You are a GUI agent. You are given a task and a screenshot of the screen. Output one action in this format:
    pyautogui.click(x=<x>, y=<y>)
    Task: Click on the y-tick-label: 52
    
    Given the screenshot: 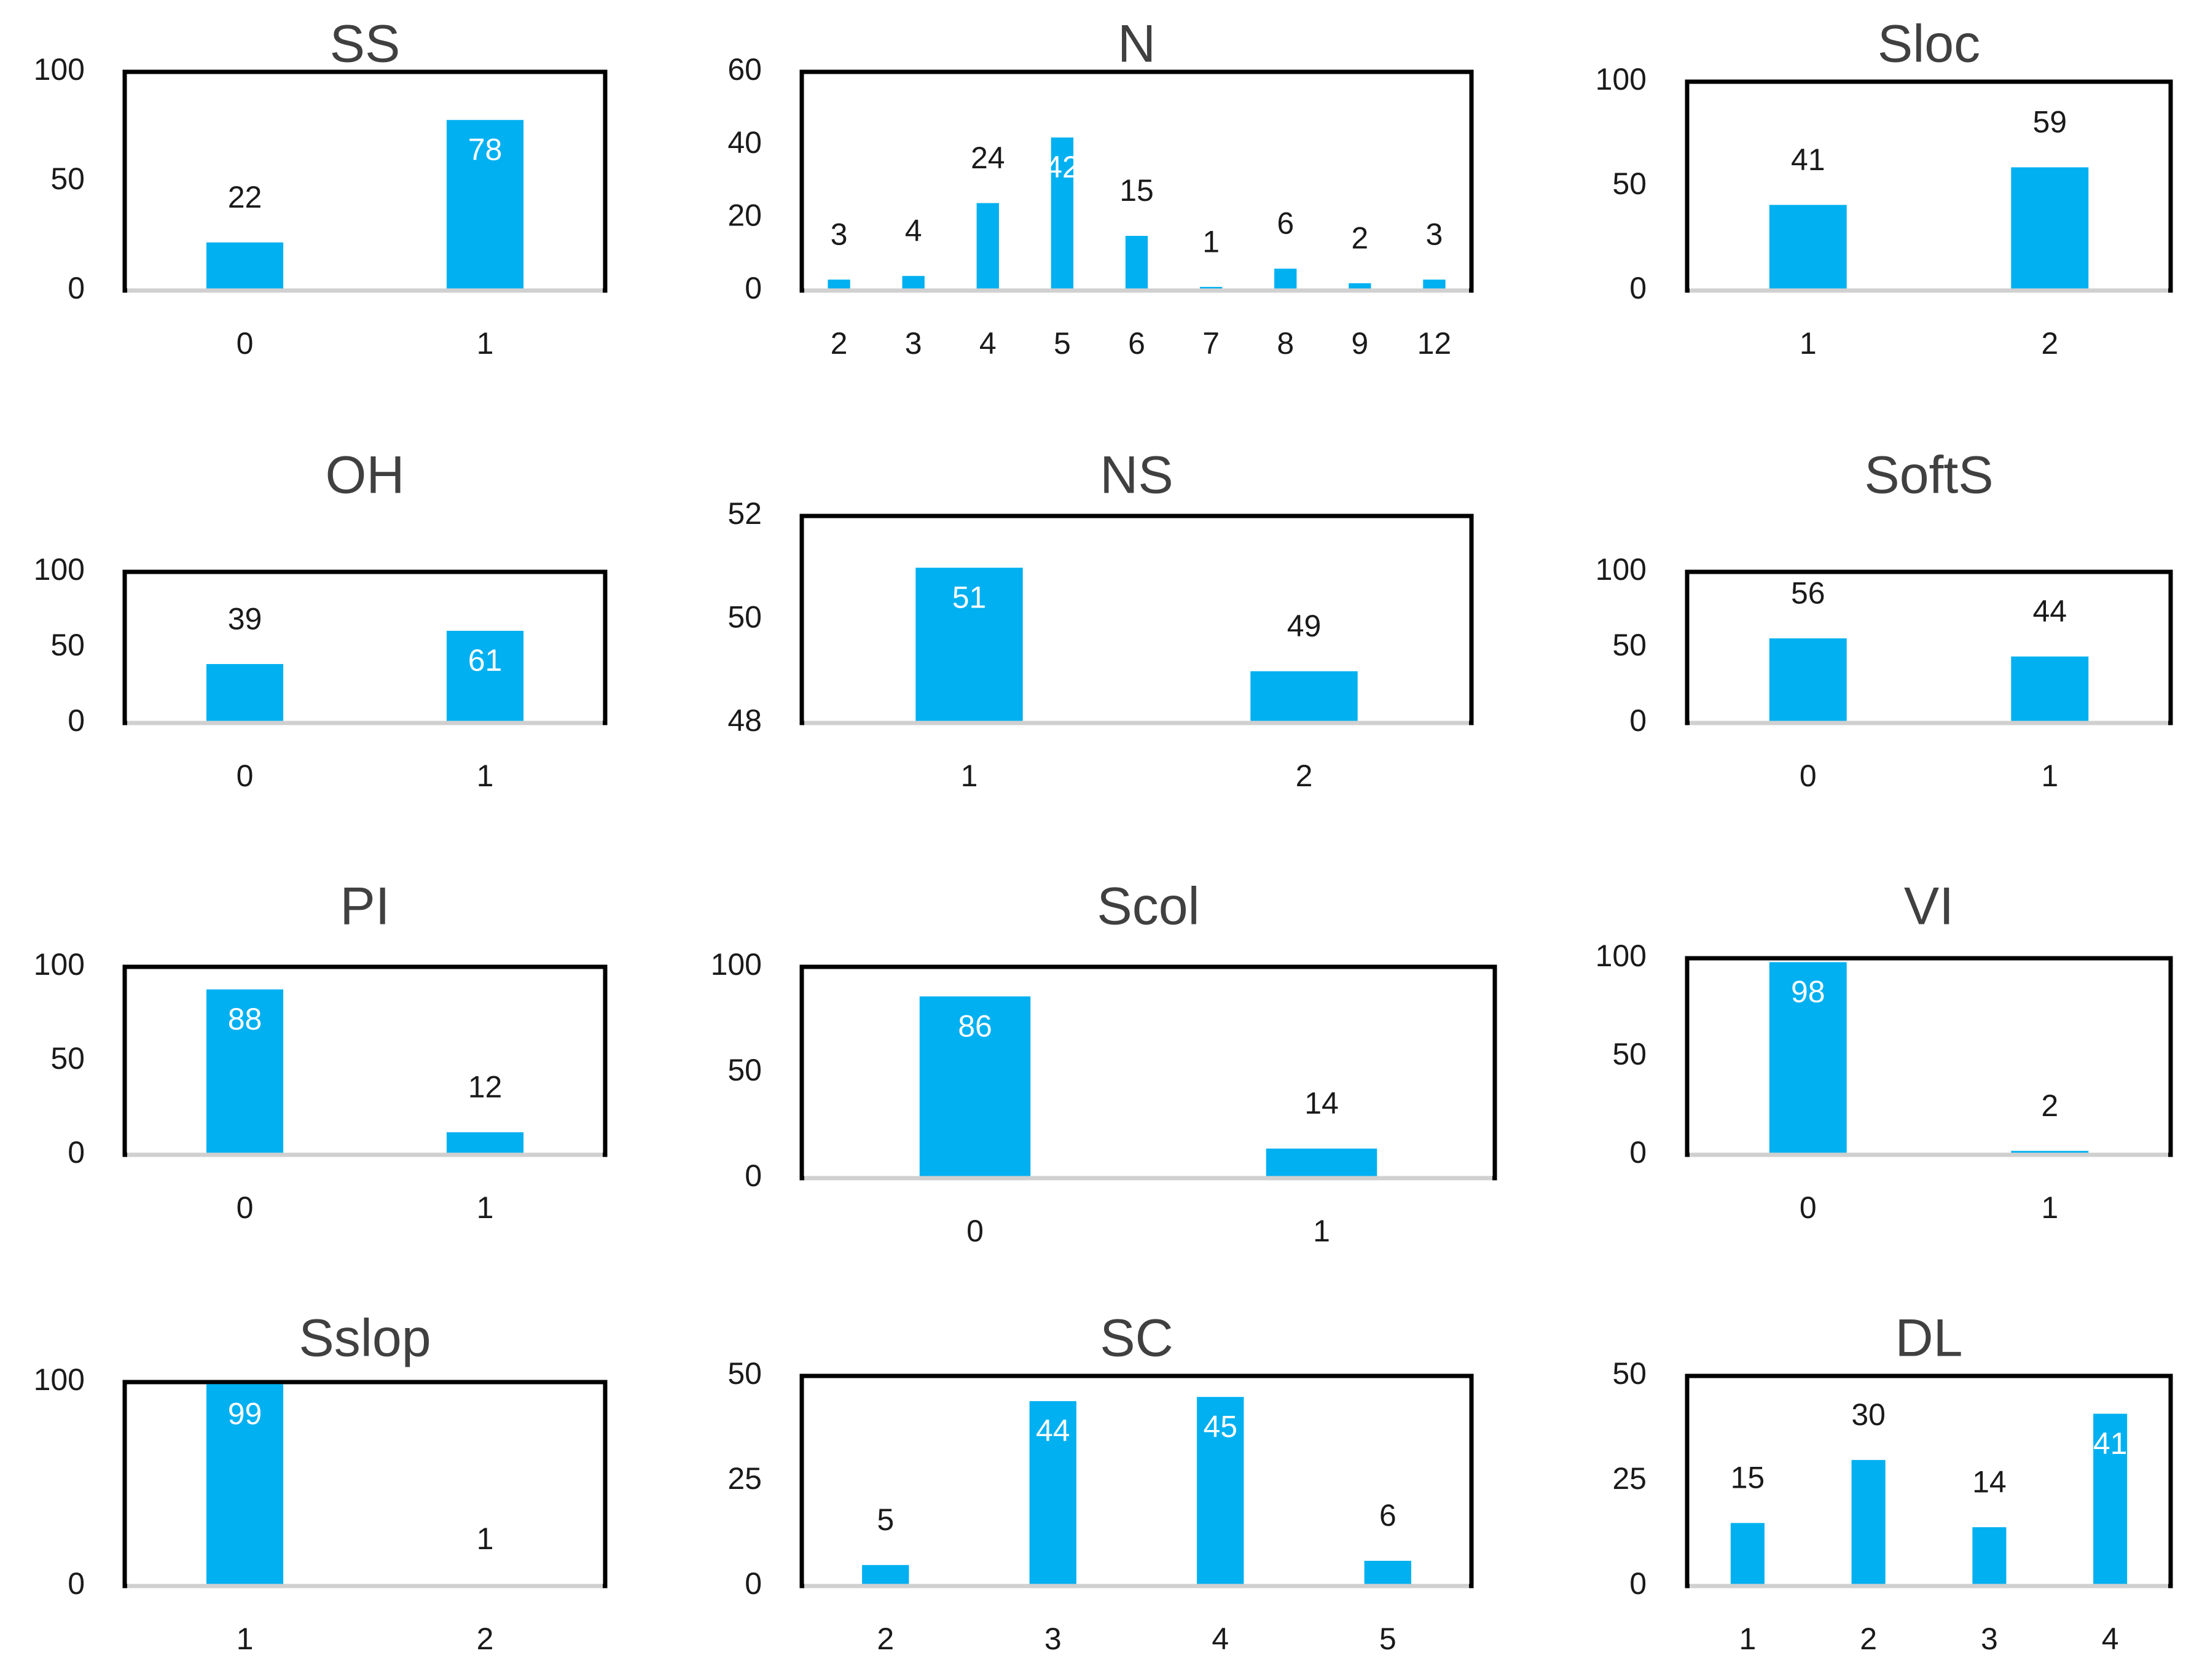 What is the action you would take?
    pyautogui.click(x=744, y=513)
    